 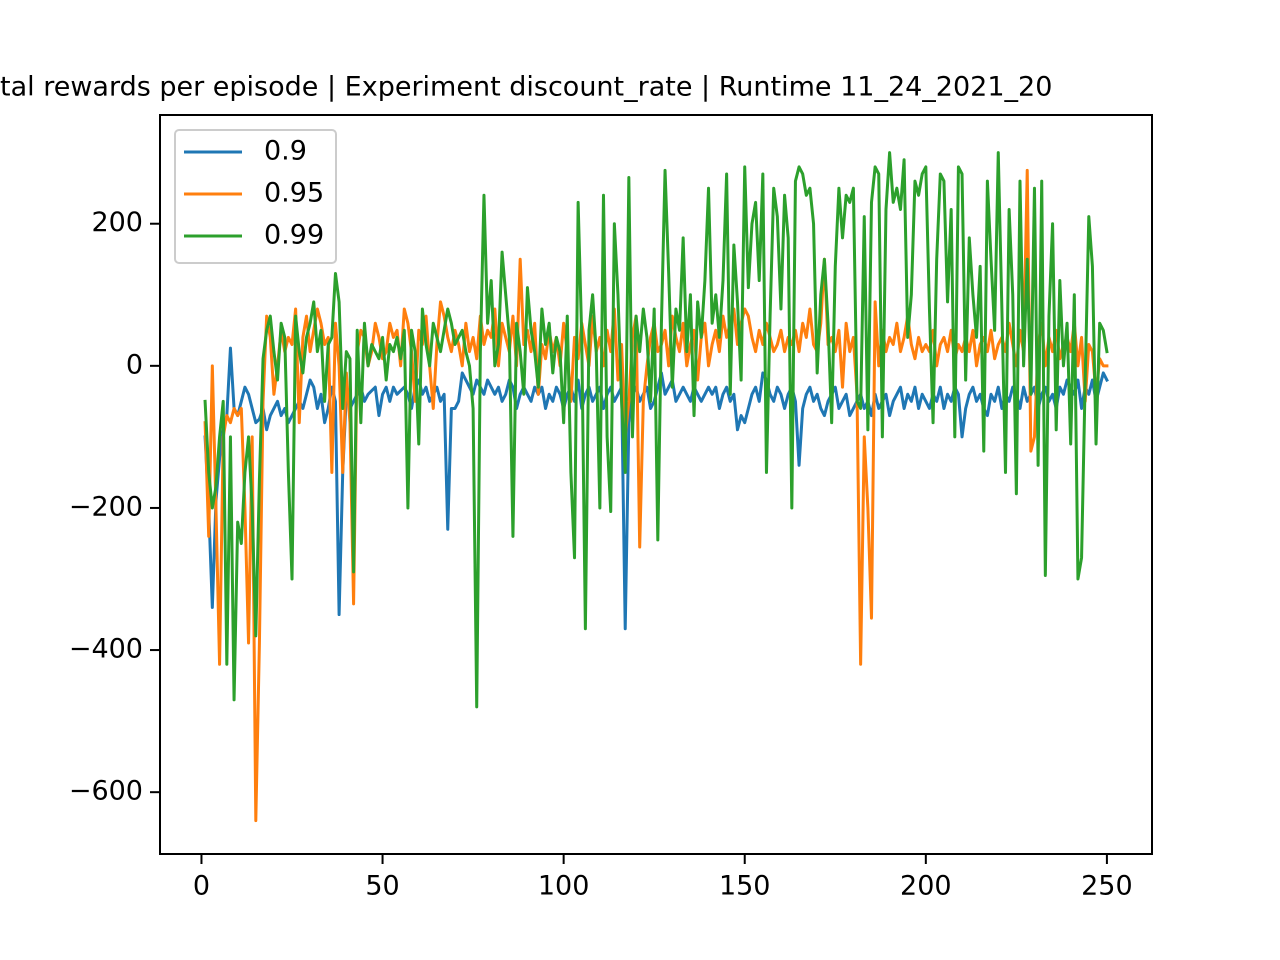 I want to click on x-tick-label: 250, so click(x=1107, y=886).